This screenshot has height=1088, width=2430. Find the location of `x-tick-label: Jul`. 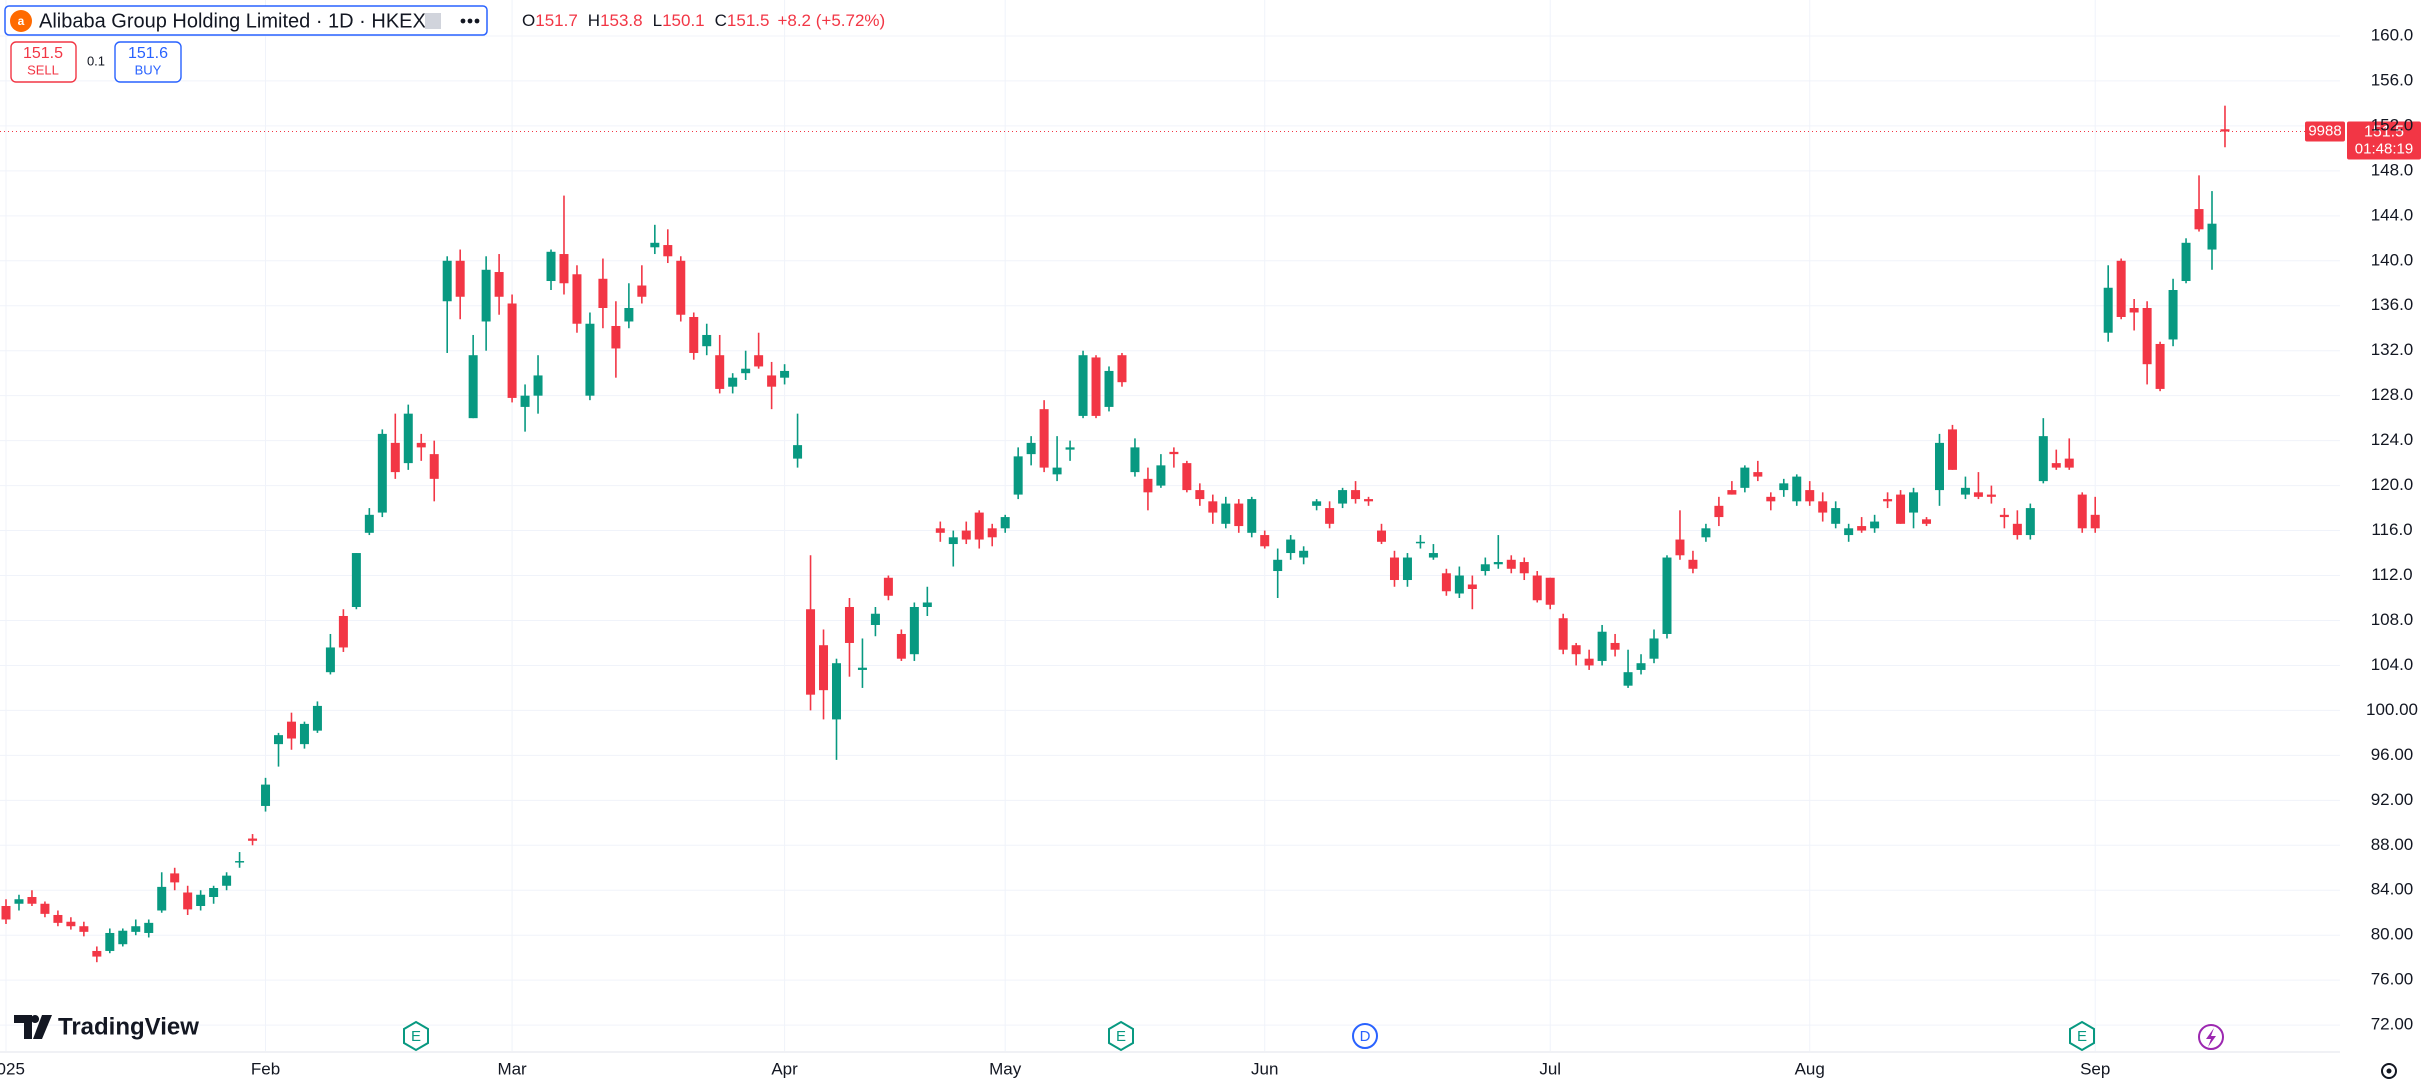

x-tick-label: Jul is located at coordinates (1550, 1068).